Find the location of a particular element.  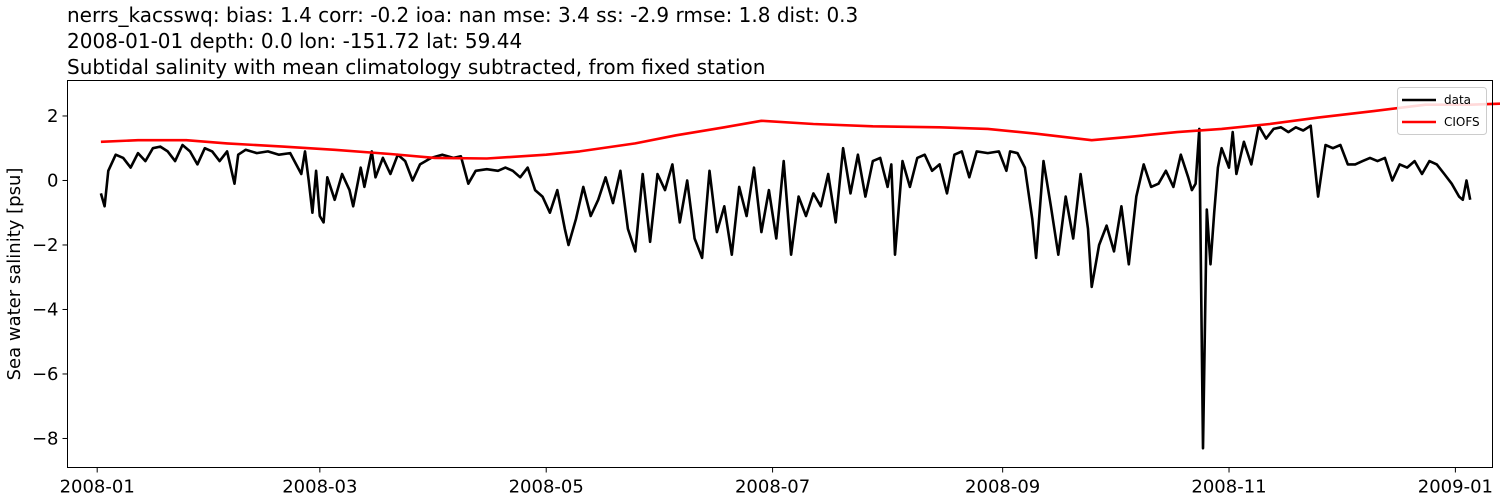

legend-label-data: data is located at coordinates (1457, 100).